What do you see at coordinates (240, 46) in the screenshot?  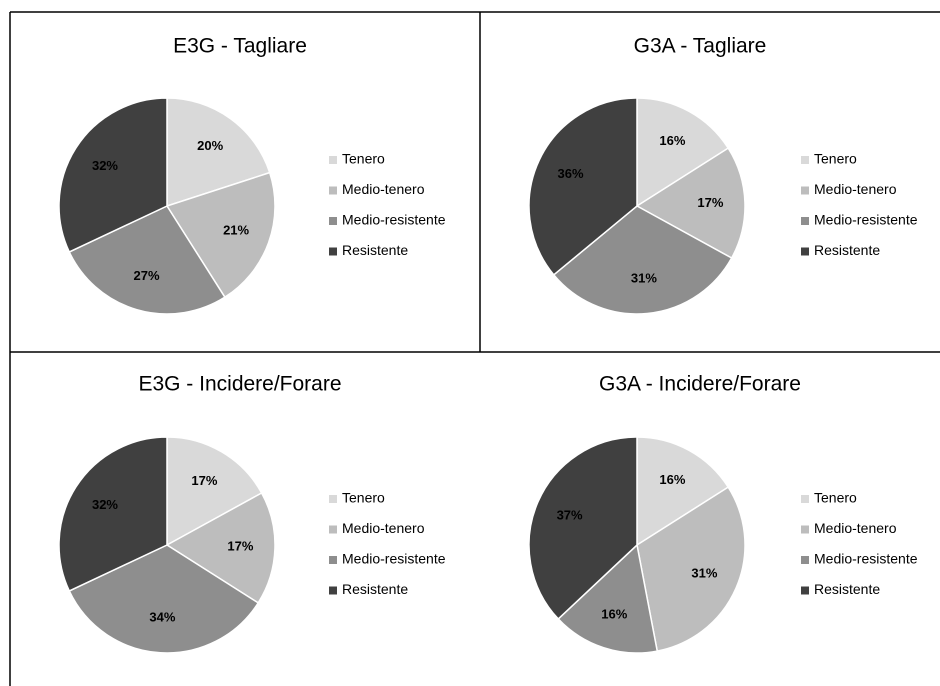 I see `chart-title: E3G - Tagliare` at bounding box center [240, 46].